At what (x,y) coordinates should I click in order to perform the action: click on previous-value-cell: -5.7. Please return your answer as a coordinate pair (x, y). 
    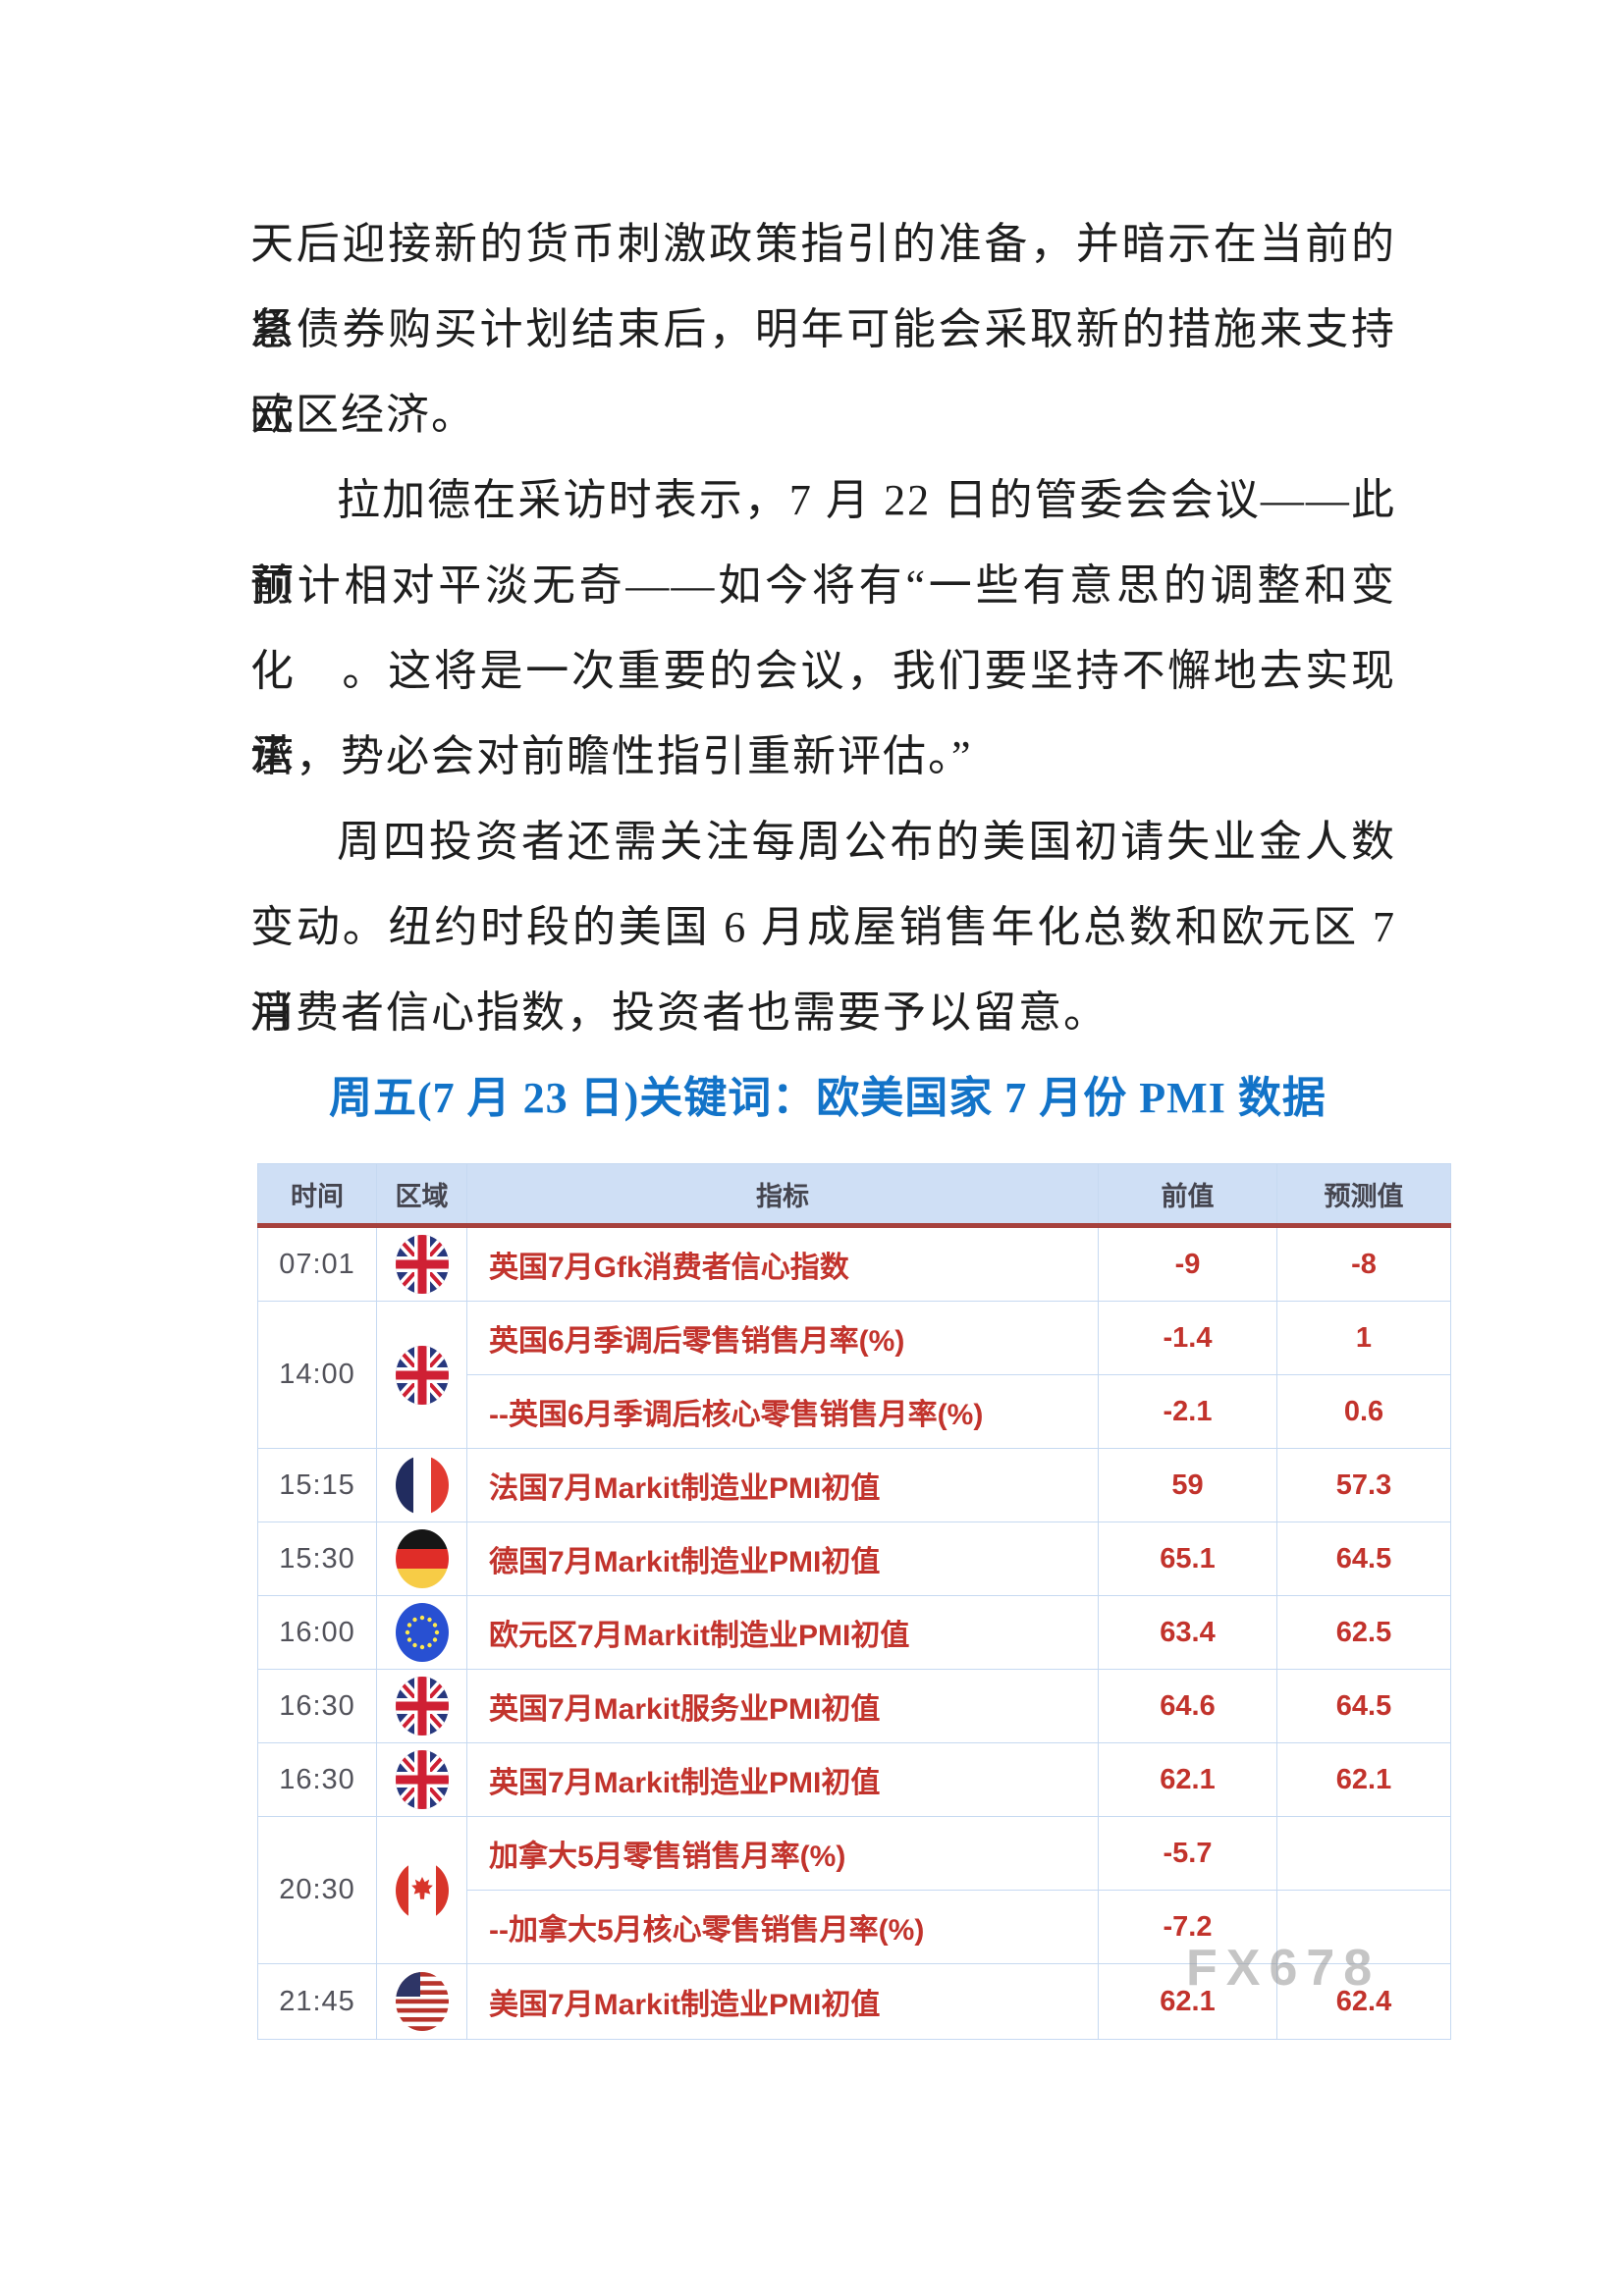
    Looking at the image, I should click on (1187, 1854).